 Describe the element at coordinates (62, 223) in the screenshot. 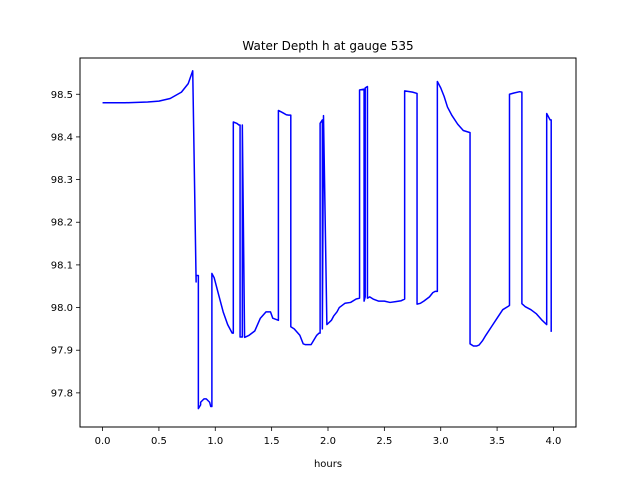

I see `y-tick-label: 98.2` at that location.